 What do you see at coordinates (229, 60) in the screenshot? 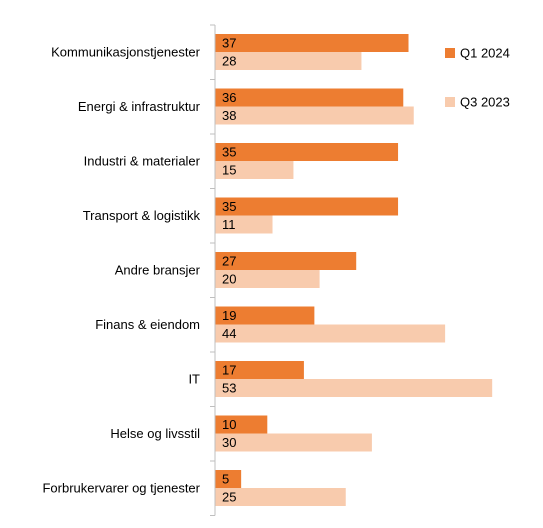
I see `value-label: 28` at bounding box center [229, 60].